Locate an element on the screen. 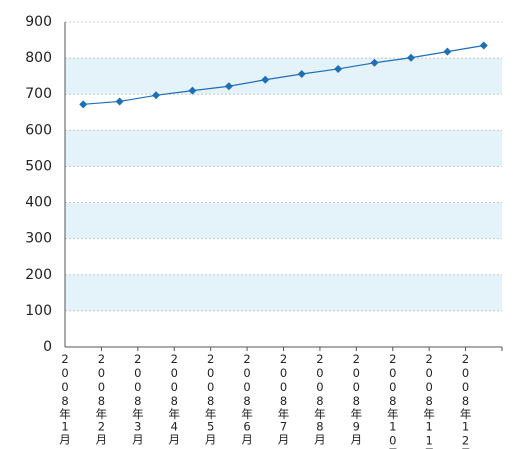  y-tick-label: 200 is located at coordinates (38, 275).